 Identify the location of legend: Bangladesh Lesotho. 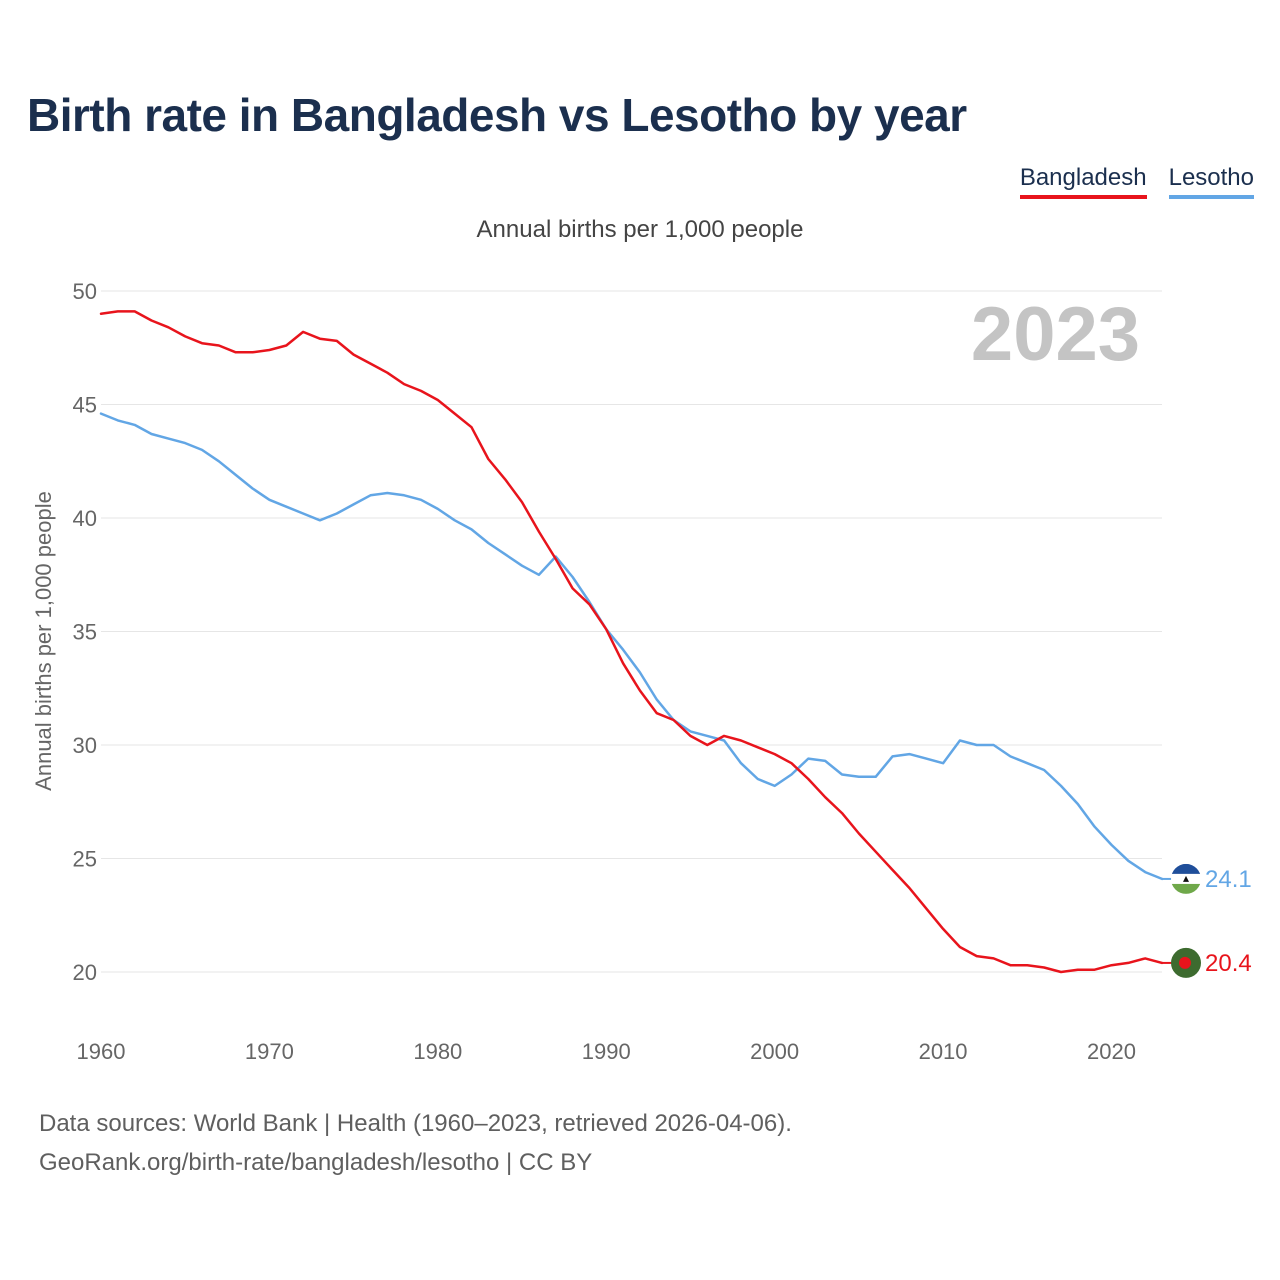
(1136, 181).